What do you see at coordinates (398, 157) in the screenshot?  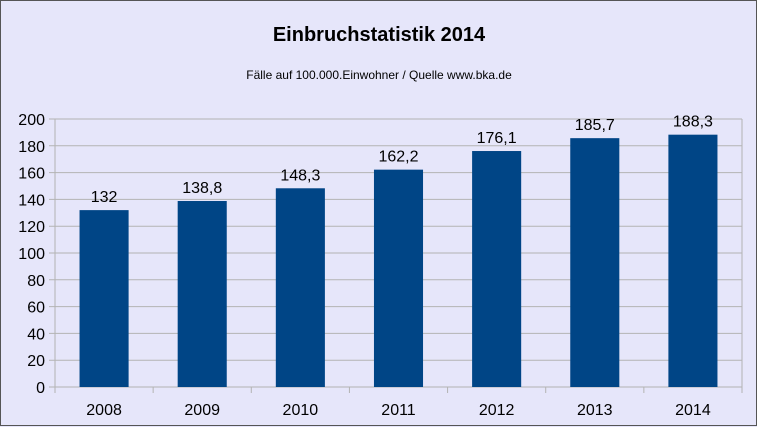 I see `data-label: 162,2` at bounding box center [398, 157].